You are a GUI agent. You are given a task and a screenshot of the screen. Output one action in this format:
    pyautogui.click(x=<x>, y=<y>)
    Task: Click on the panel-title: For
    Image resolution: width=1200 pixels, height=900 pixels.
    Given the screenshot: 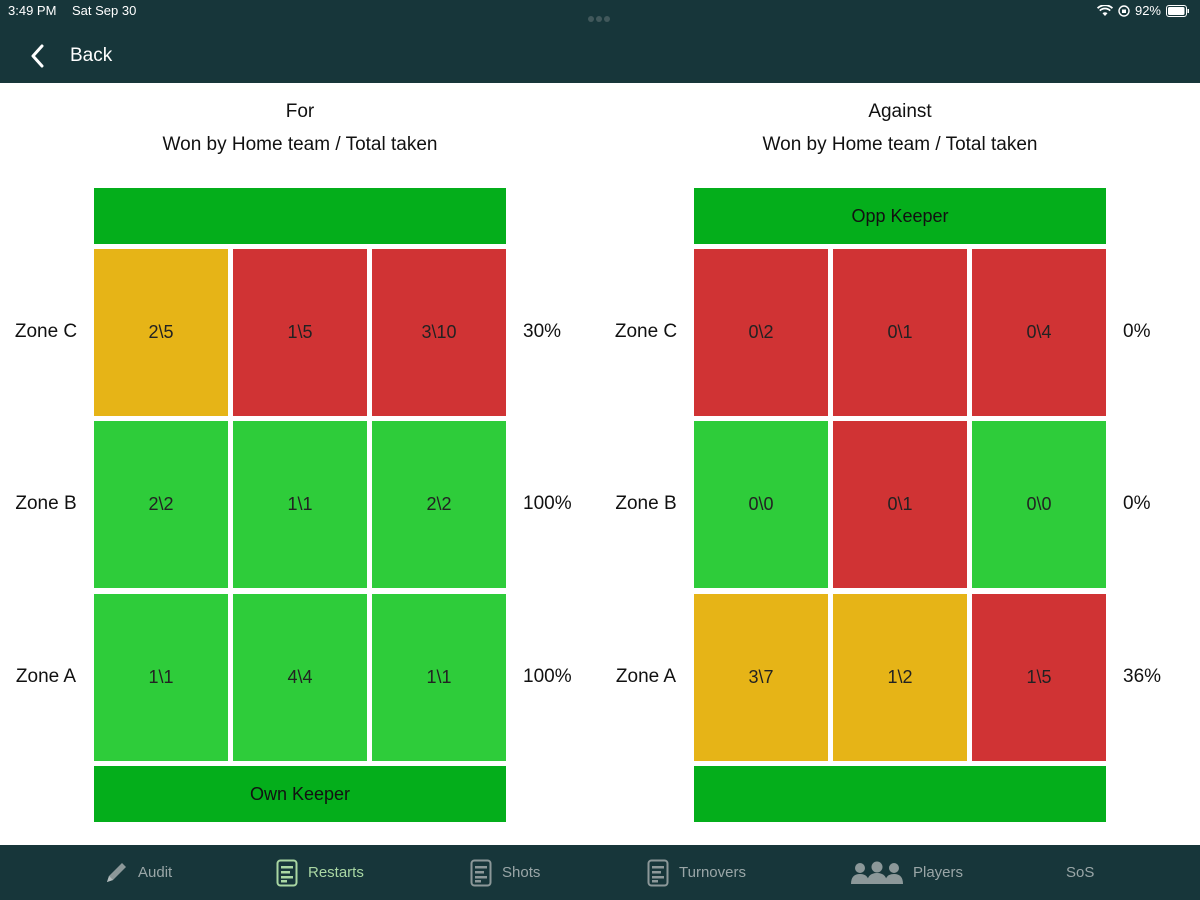 What is the action you would take?
    pyautogui.click(x=300, y=111)
    